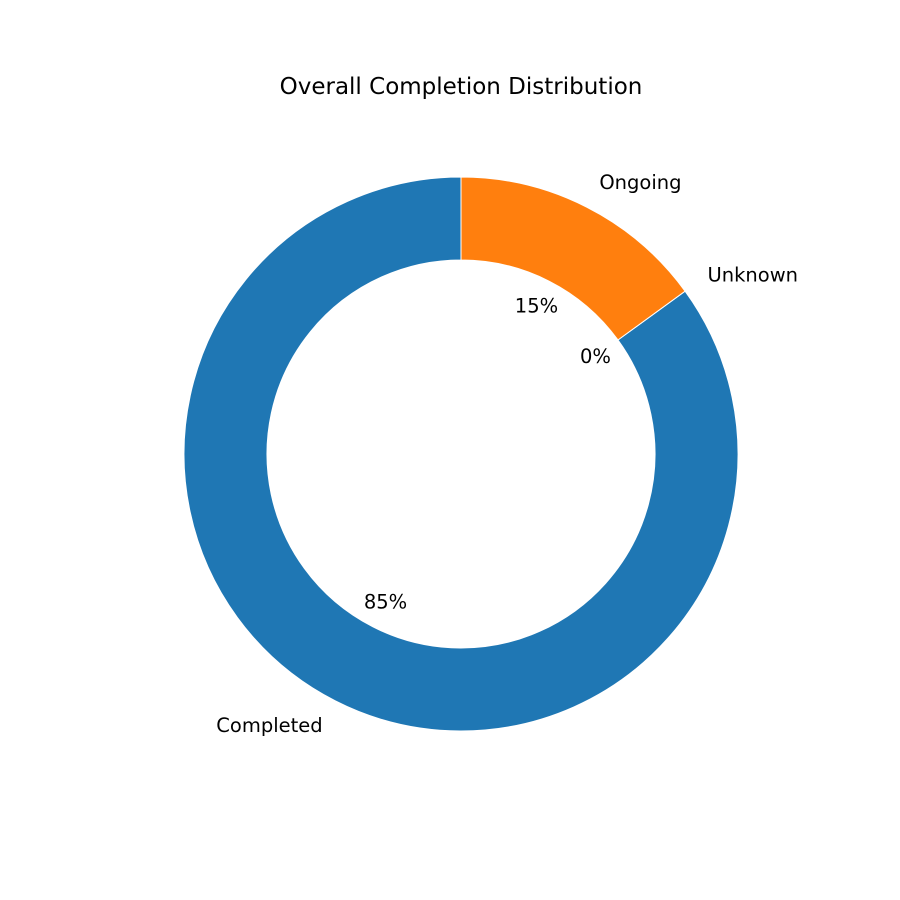 This screenshot has height=900, width=900. Describe the element at coordinates (573, 258) in the screenshot. I see `slice-ongoing` at that location.